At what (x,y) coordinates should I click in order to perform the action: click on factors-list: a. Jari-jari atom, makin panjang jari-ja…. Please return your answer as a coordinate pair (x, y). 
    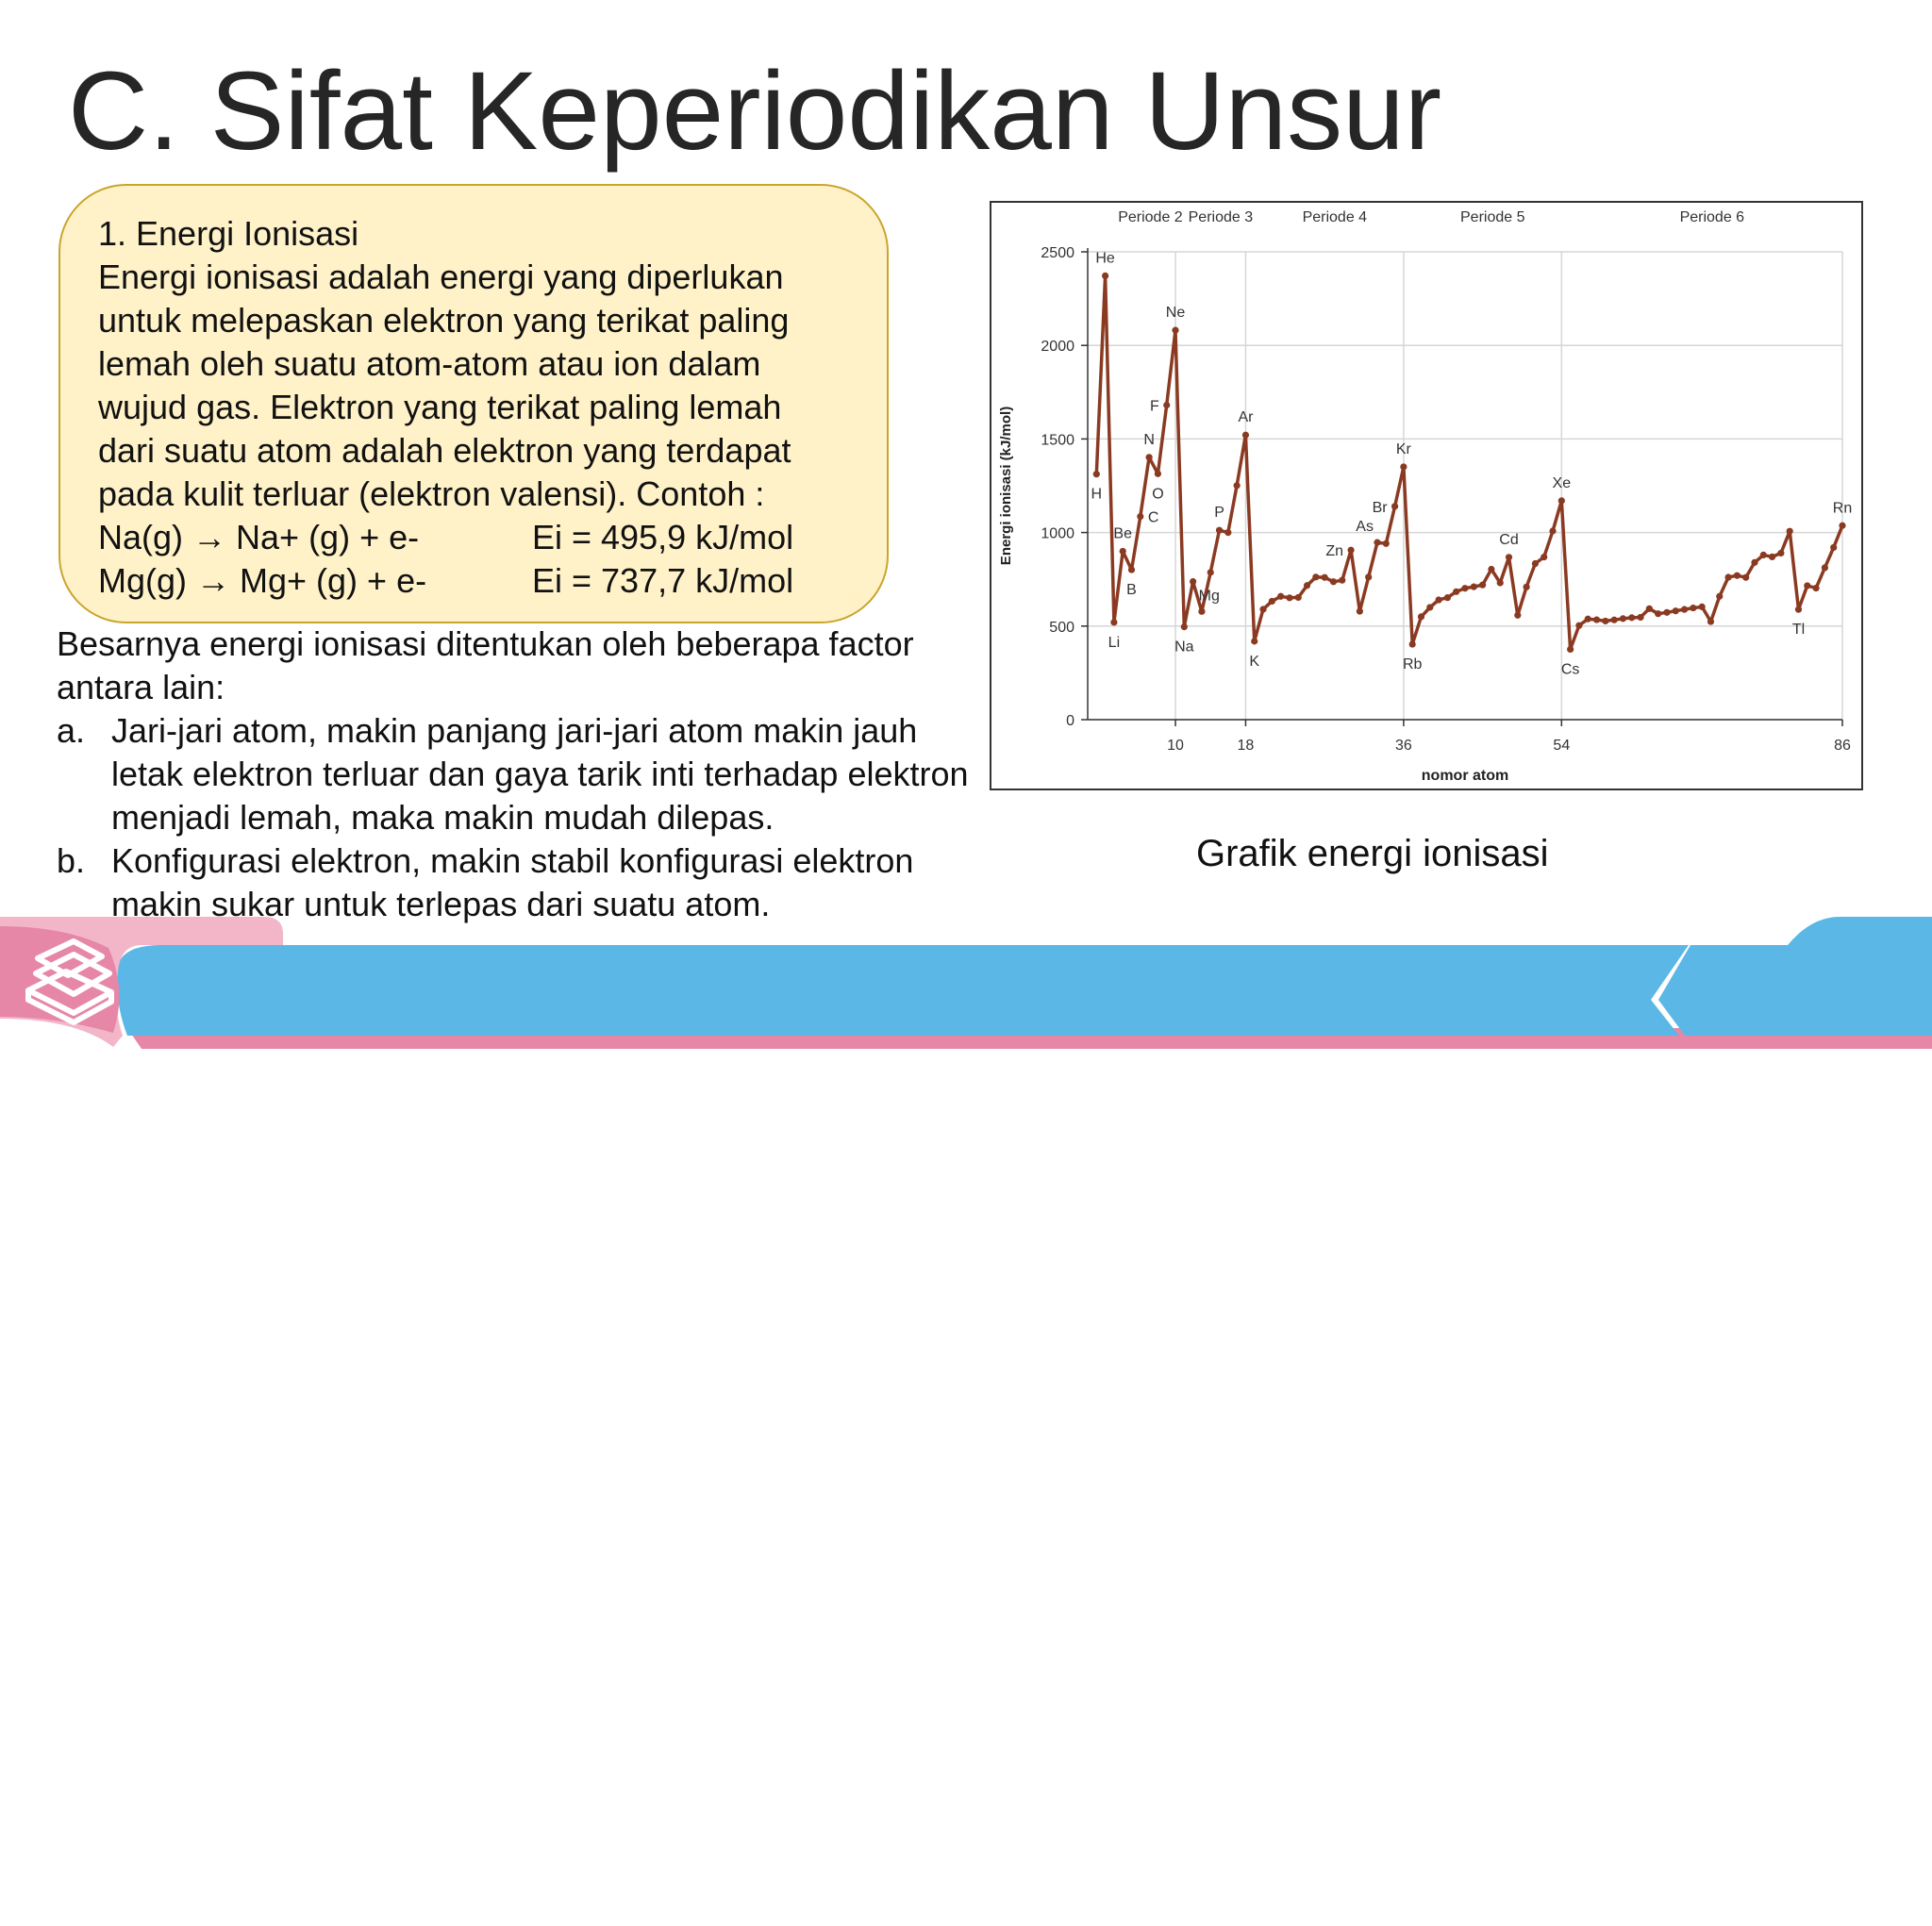
    Looking at the image, I should click on (519, 818).